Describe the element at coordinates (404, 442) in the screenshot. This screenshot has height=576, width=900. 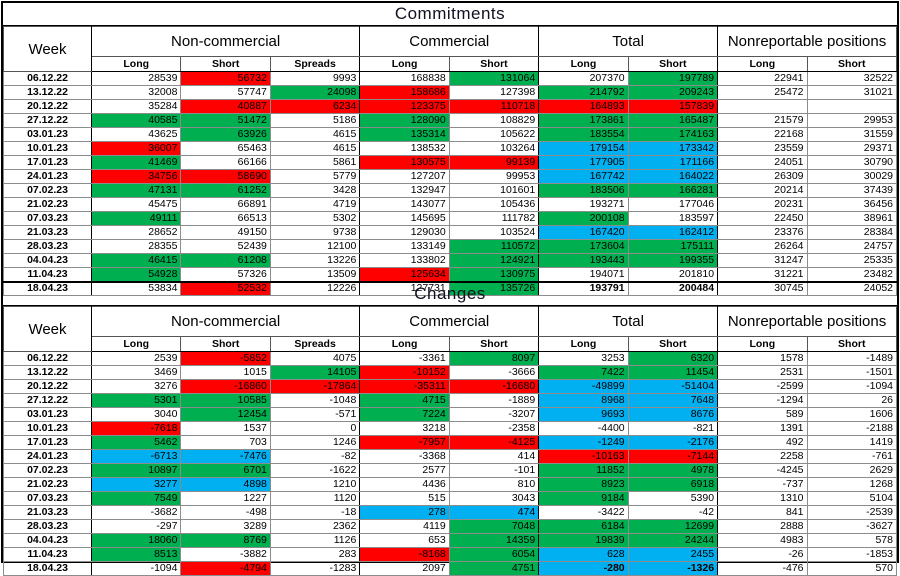
I see `table-cell: -7957` at that location.